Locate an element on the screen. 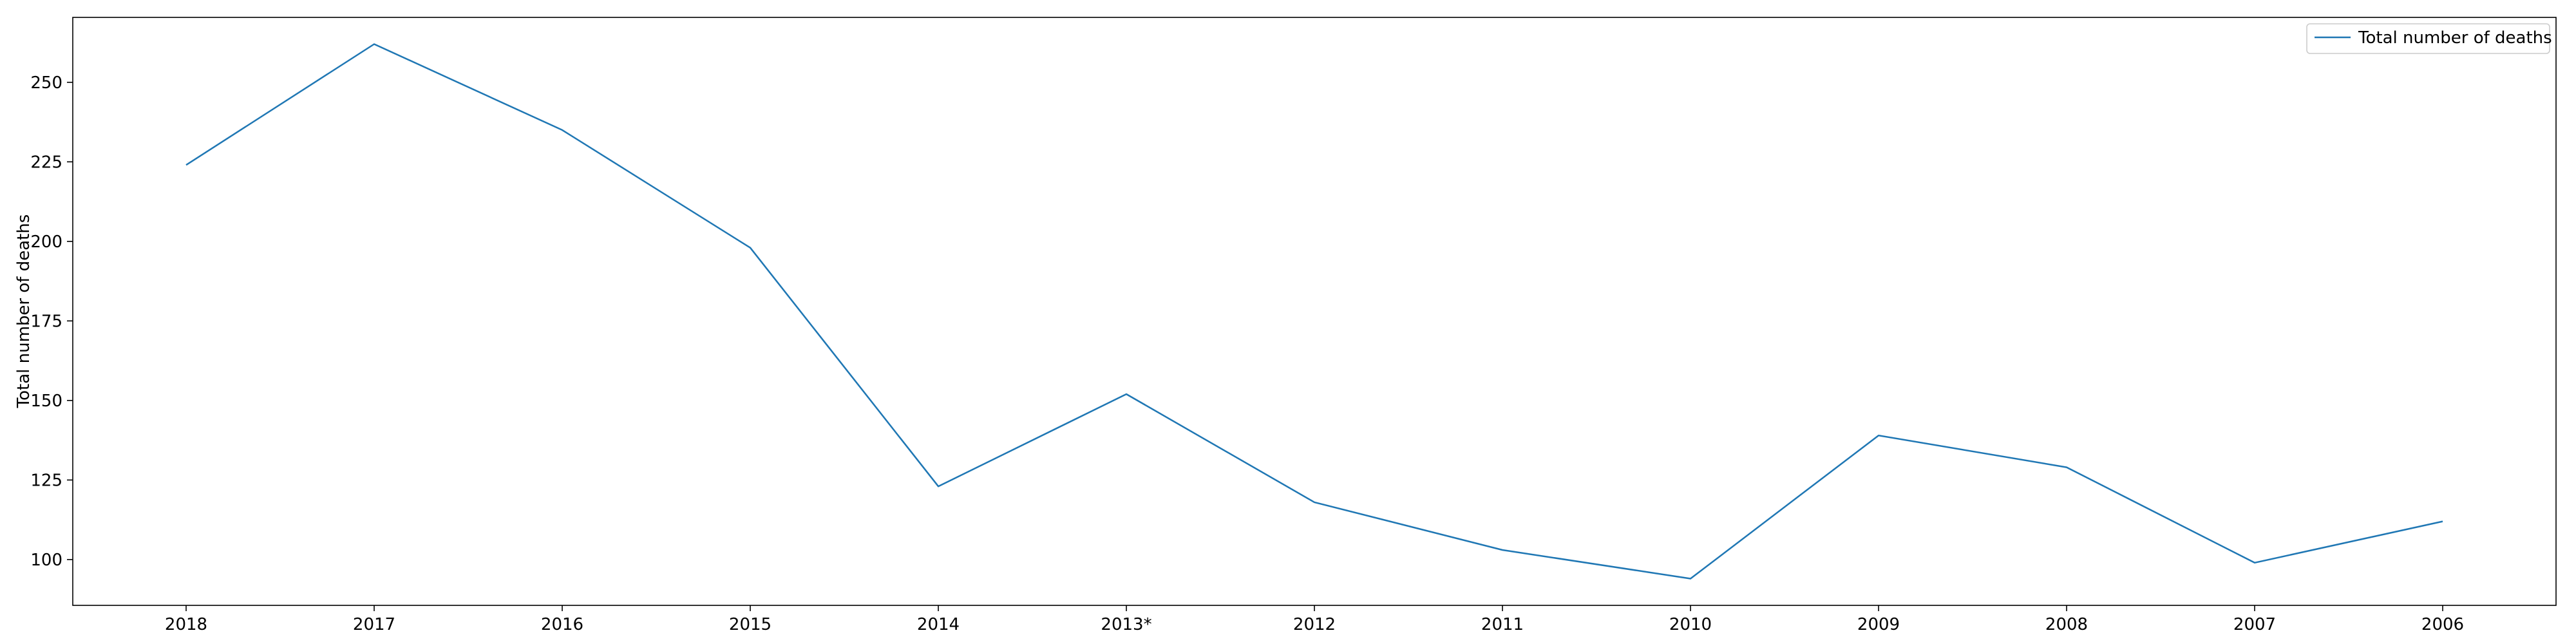 The height and width of the screenshot is (644, 2576). y-tick-label-4: 200 is located at coordinates (46, 242).